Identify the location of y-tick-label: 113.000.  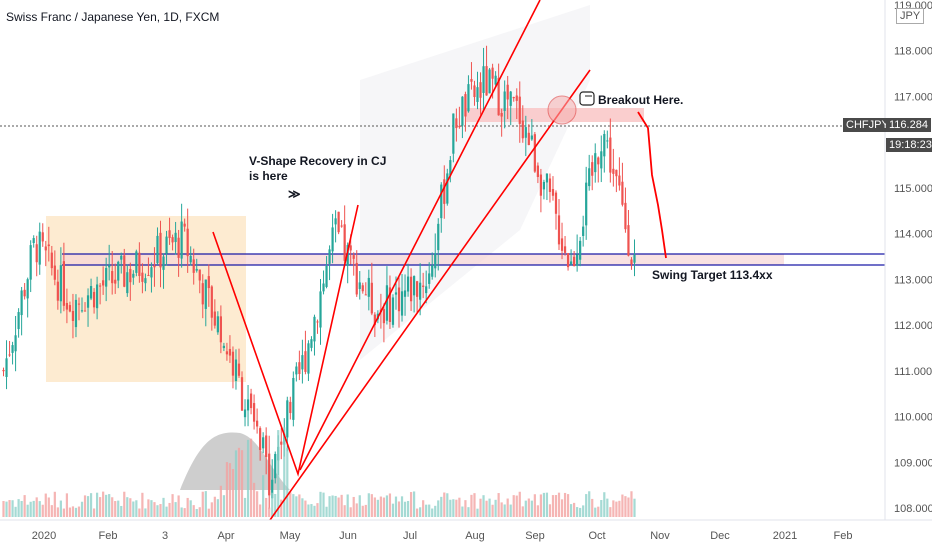
(913, 280).